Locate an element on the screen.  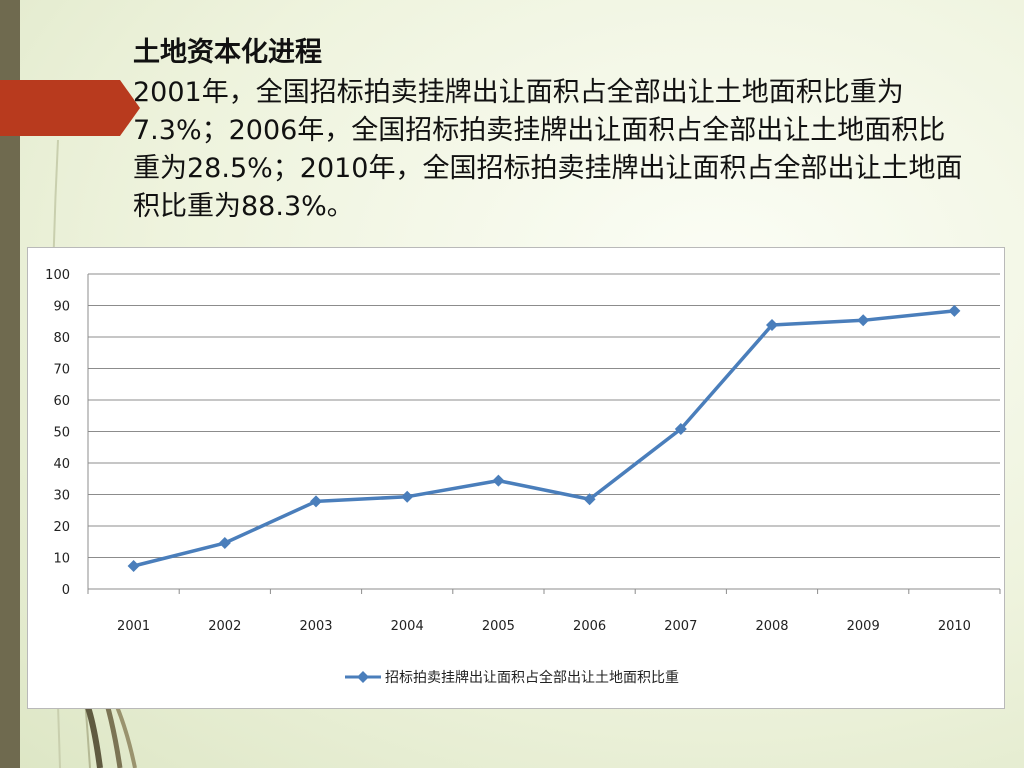
y-tick-label: 50 is located at coordinates (61, 433).